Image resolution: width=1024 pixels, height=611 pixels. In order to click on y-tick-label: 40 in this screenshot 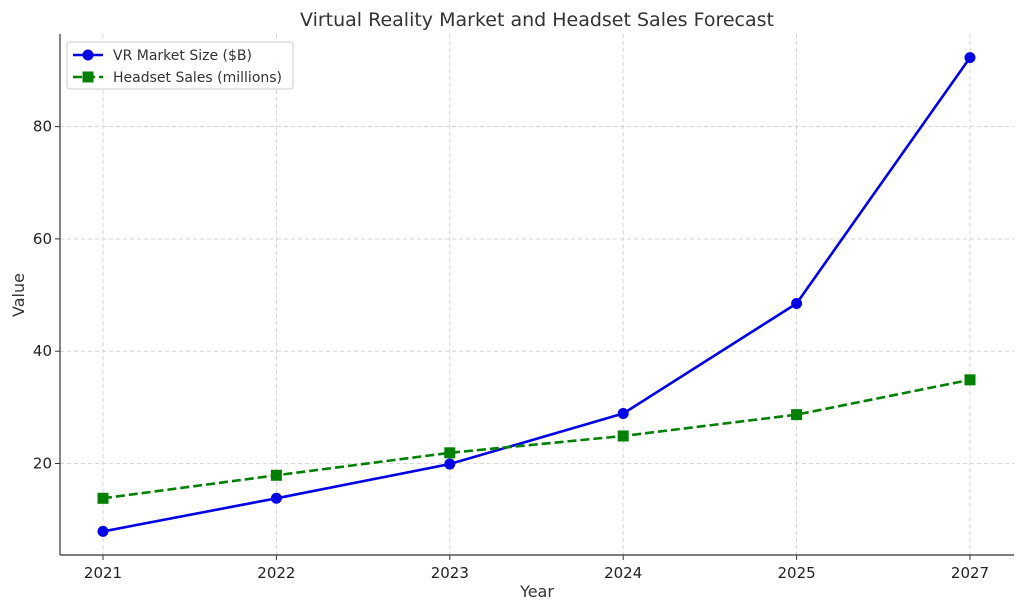, I will do `click(42, 351)`.